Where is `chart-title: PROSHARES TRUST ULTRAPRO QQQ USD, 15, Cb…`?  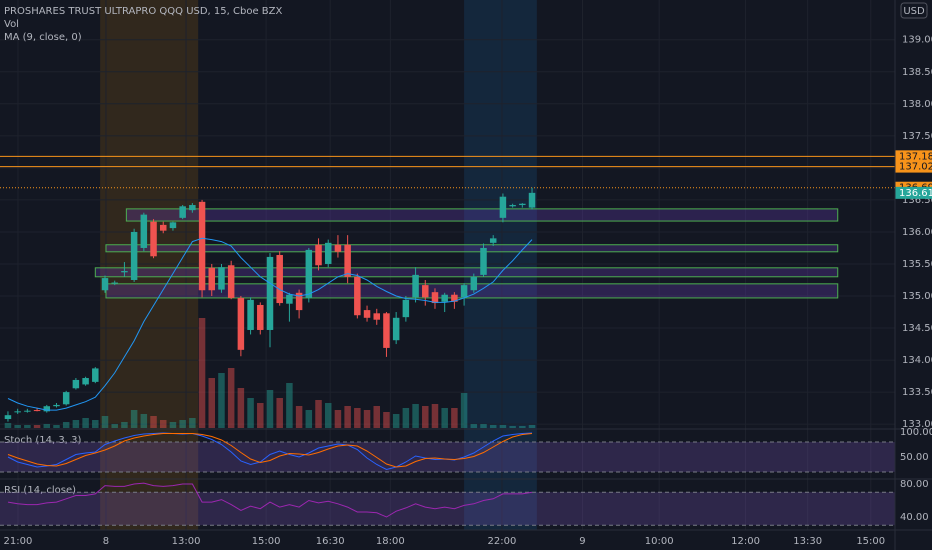
chart-title: PROSHARES TRUST ULTRAPRO QQQ USD, 15, Cb… is located at coordinates (143, 11).